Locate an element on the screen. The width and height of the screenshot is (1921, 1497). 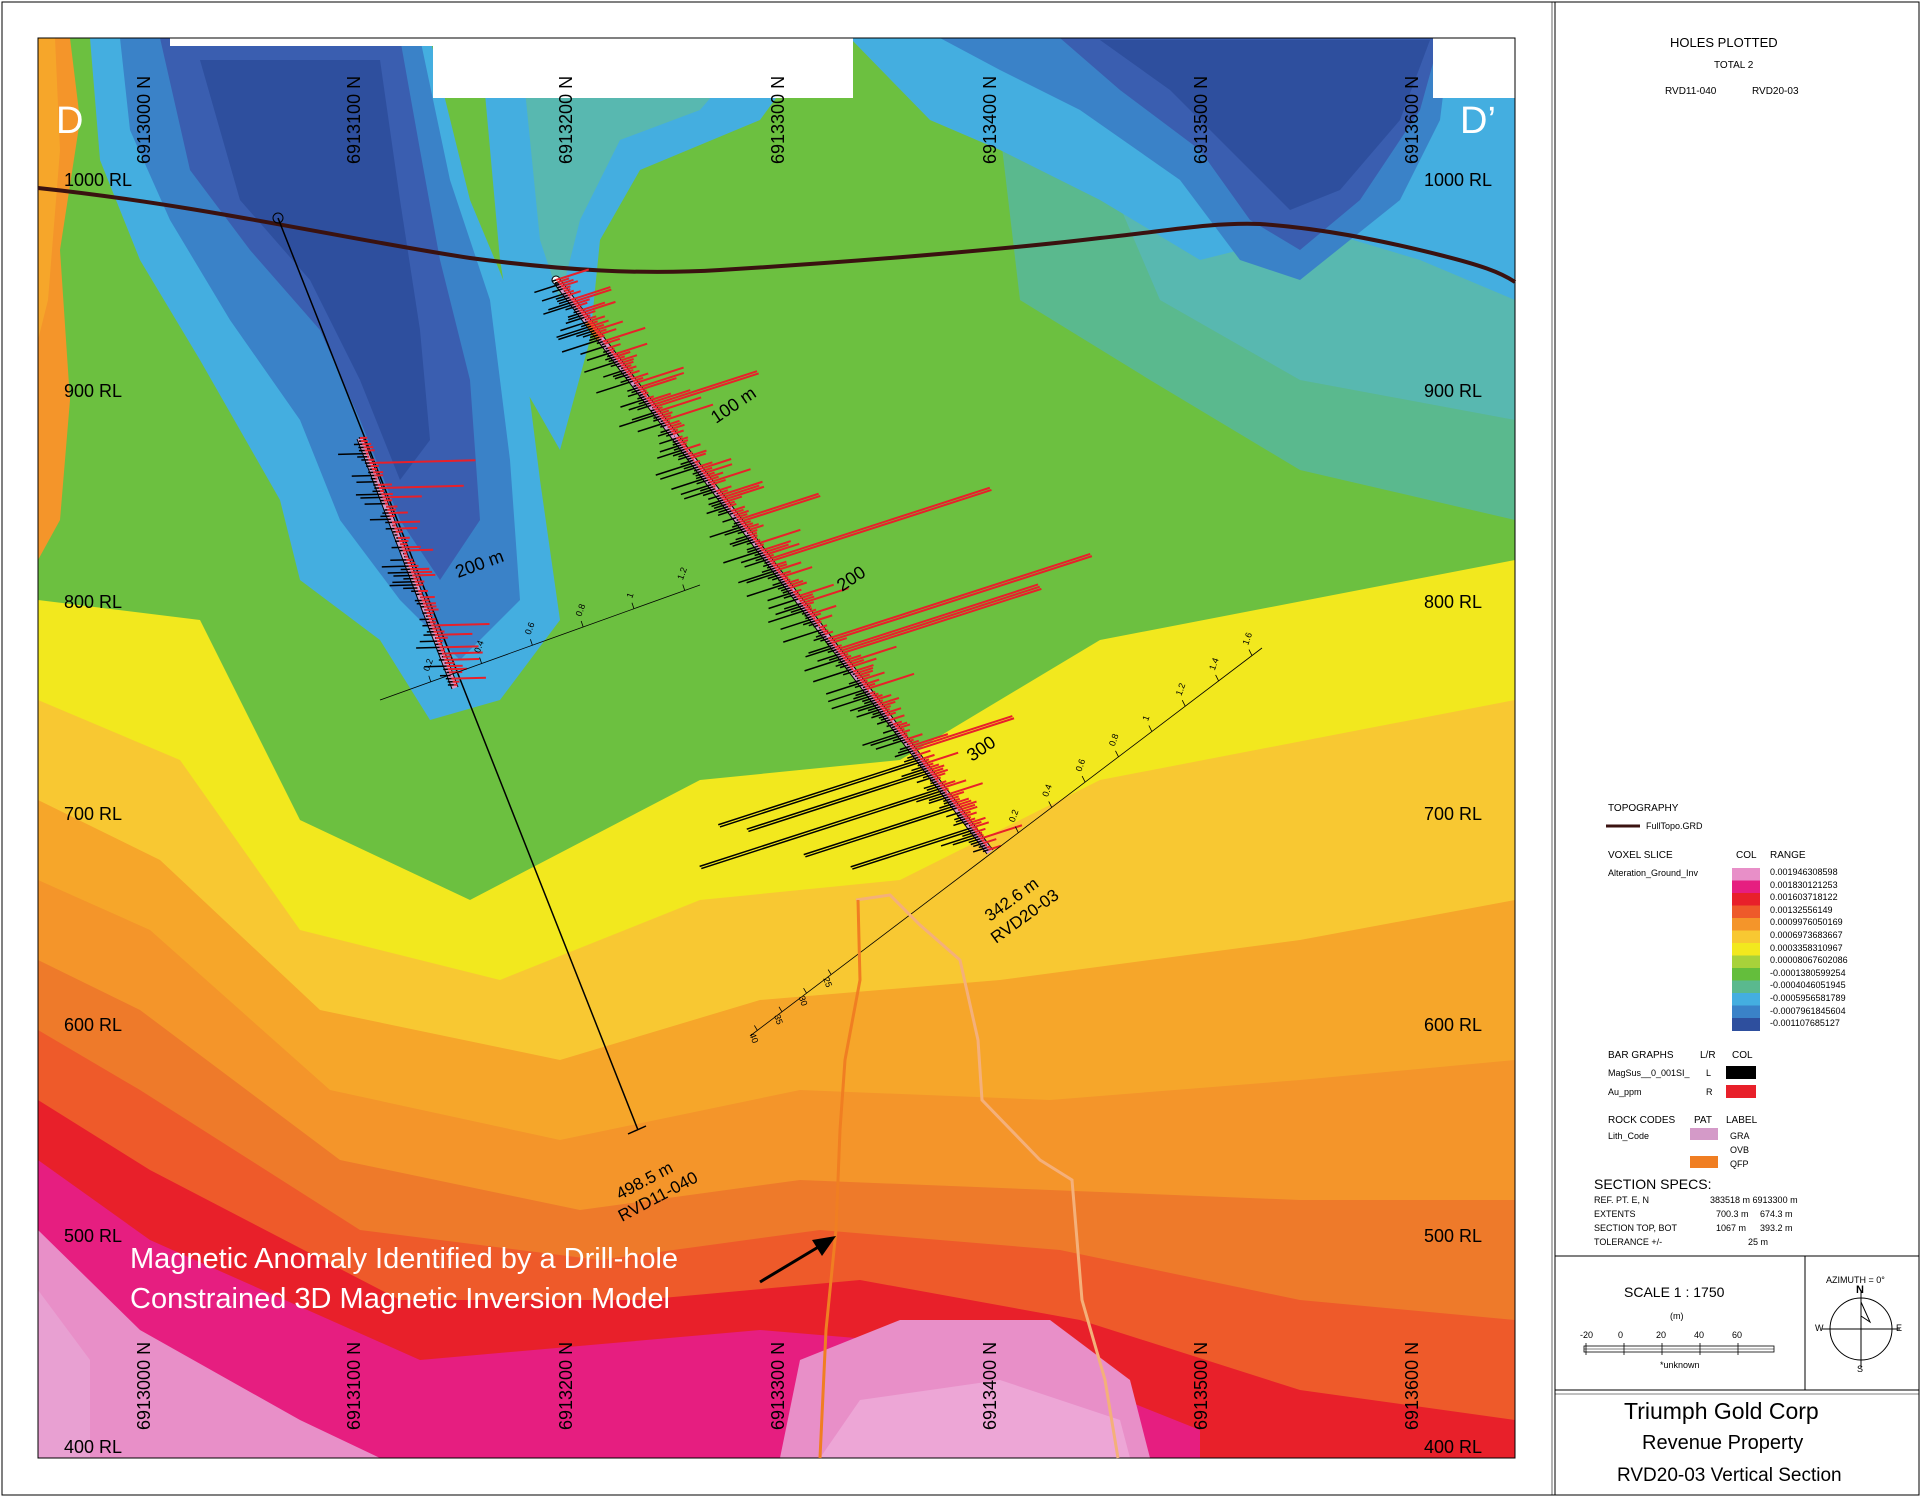
scale-tick-label: 0.8 is located at coordinates (1114, 739).